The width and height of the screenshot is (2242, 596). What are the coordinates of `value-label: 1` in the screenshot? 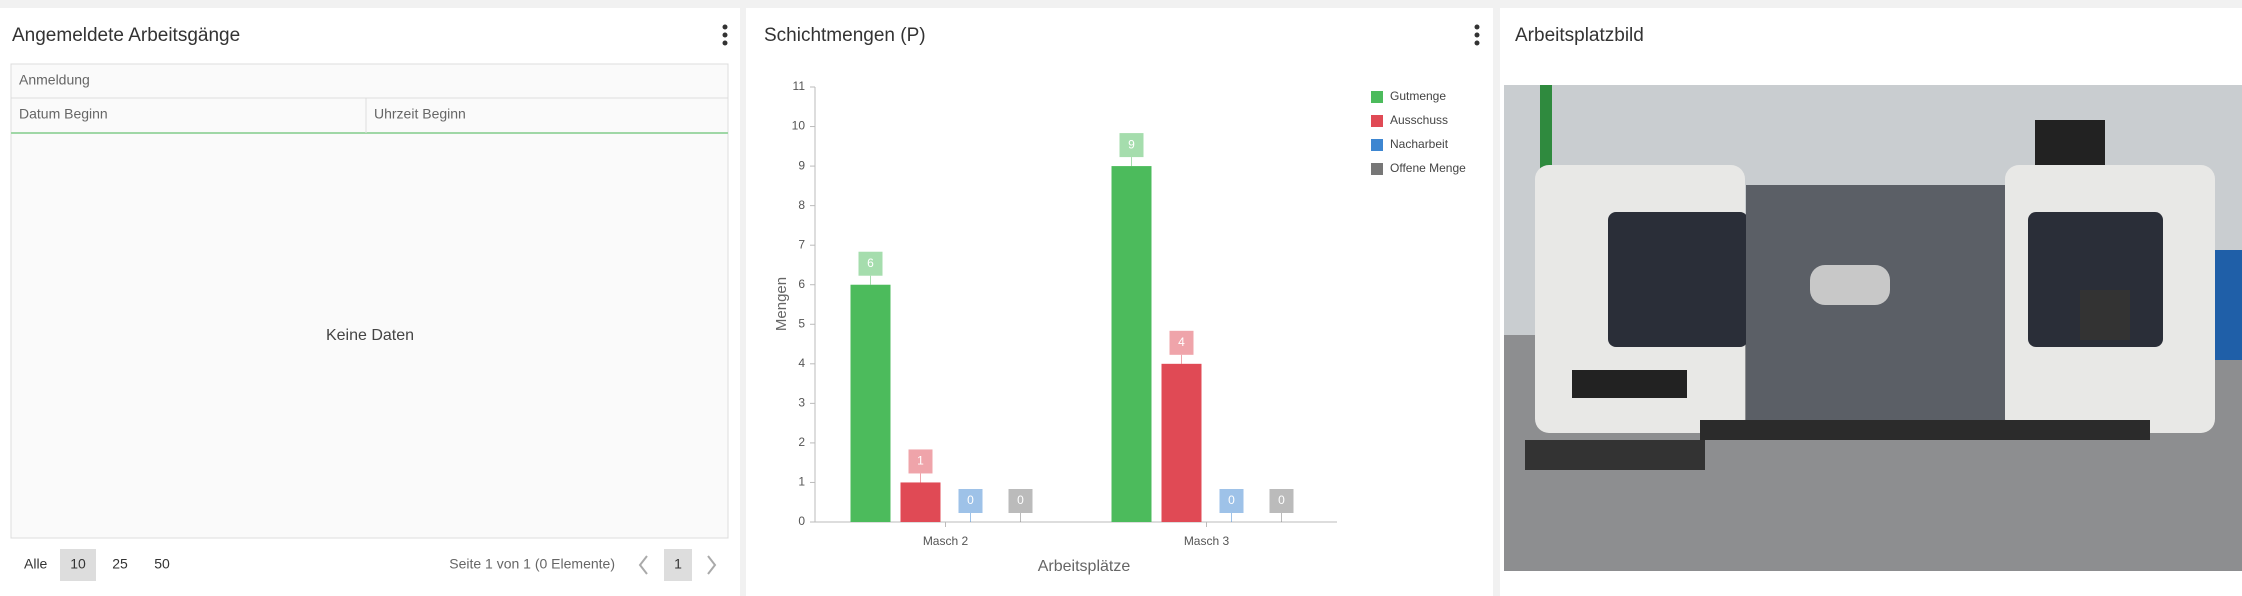 It's located at (920, 461).